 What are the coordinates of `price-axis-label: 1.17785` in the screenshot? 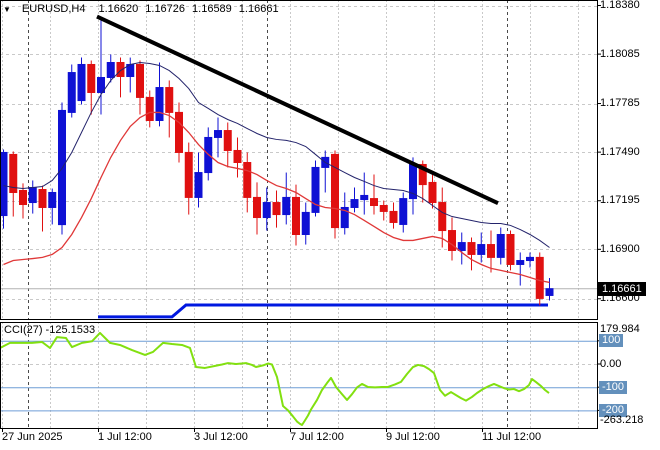 It's located at (620, 103).